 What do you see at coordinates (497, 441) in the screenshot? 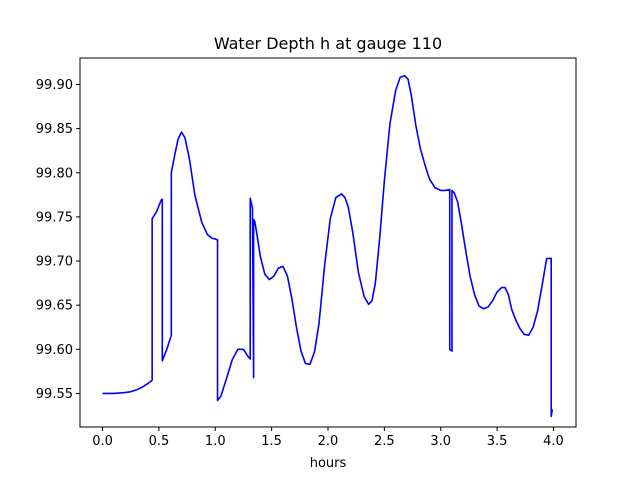
I see `x-tick-label: 3.5` at bounding box center [497, 441].